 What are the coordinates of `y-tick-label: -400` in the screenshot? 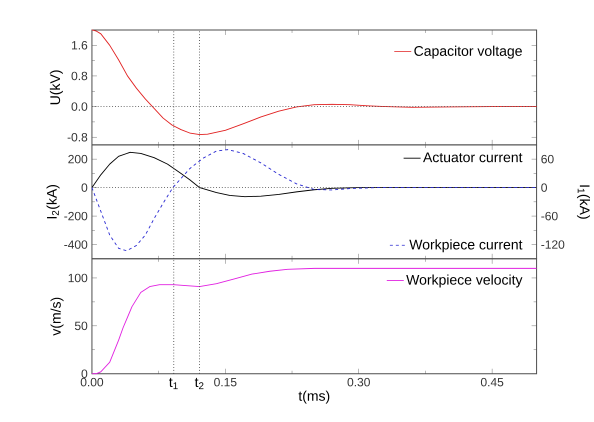 It's located at (76, 244).